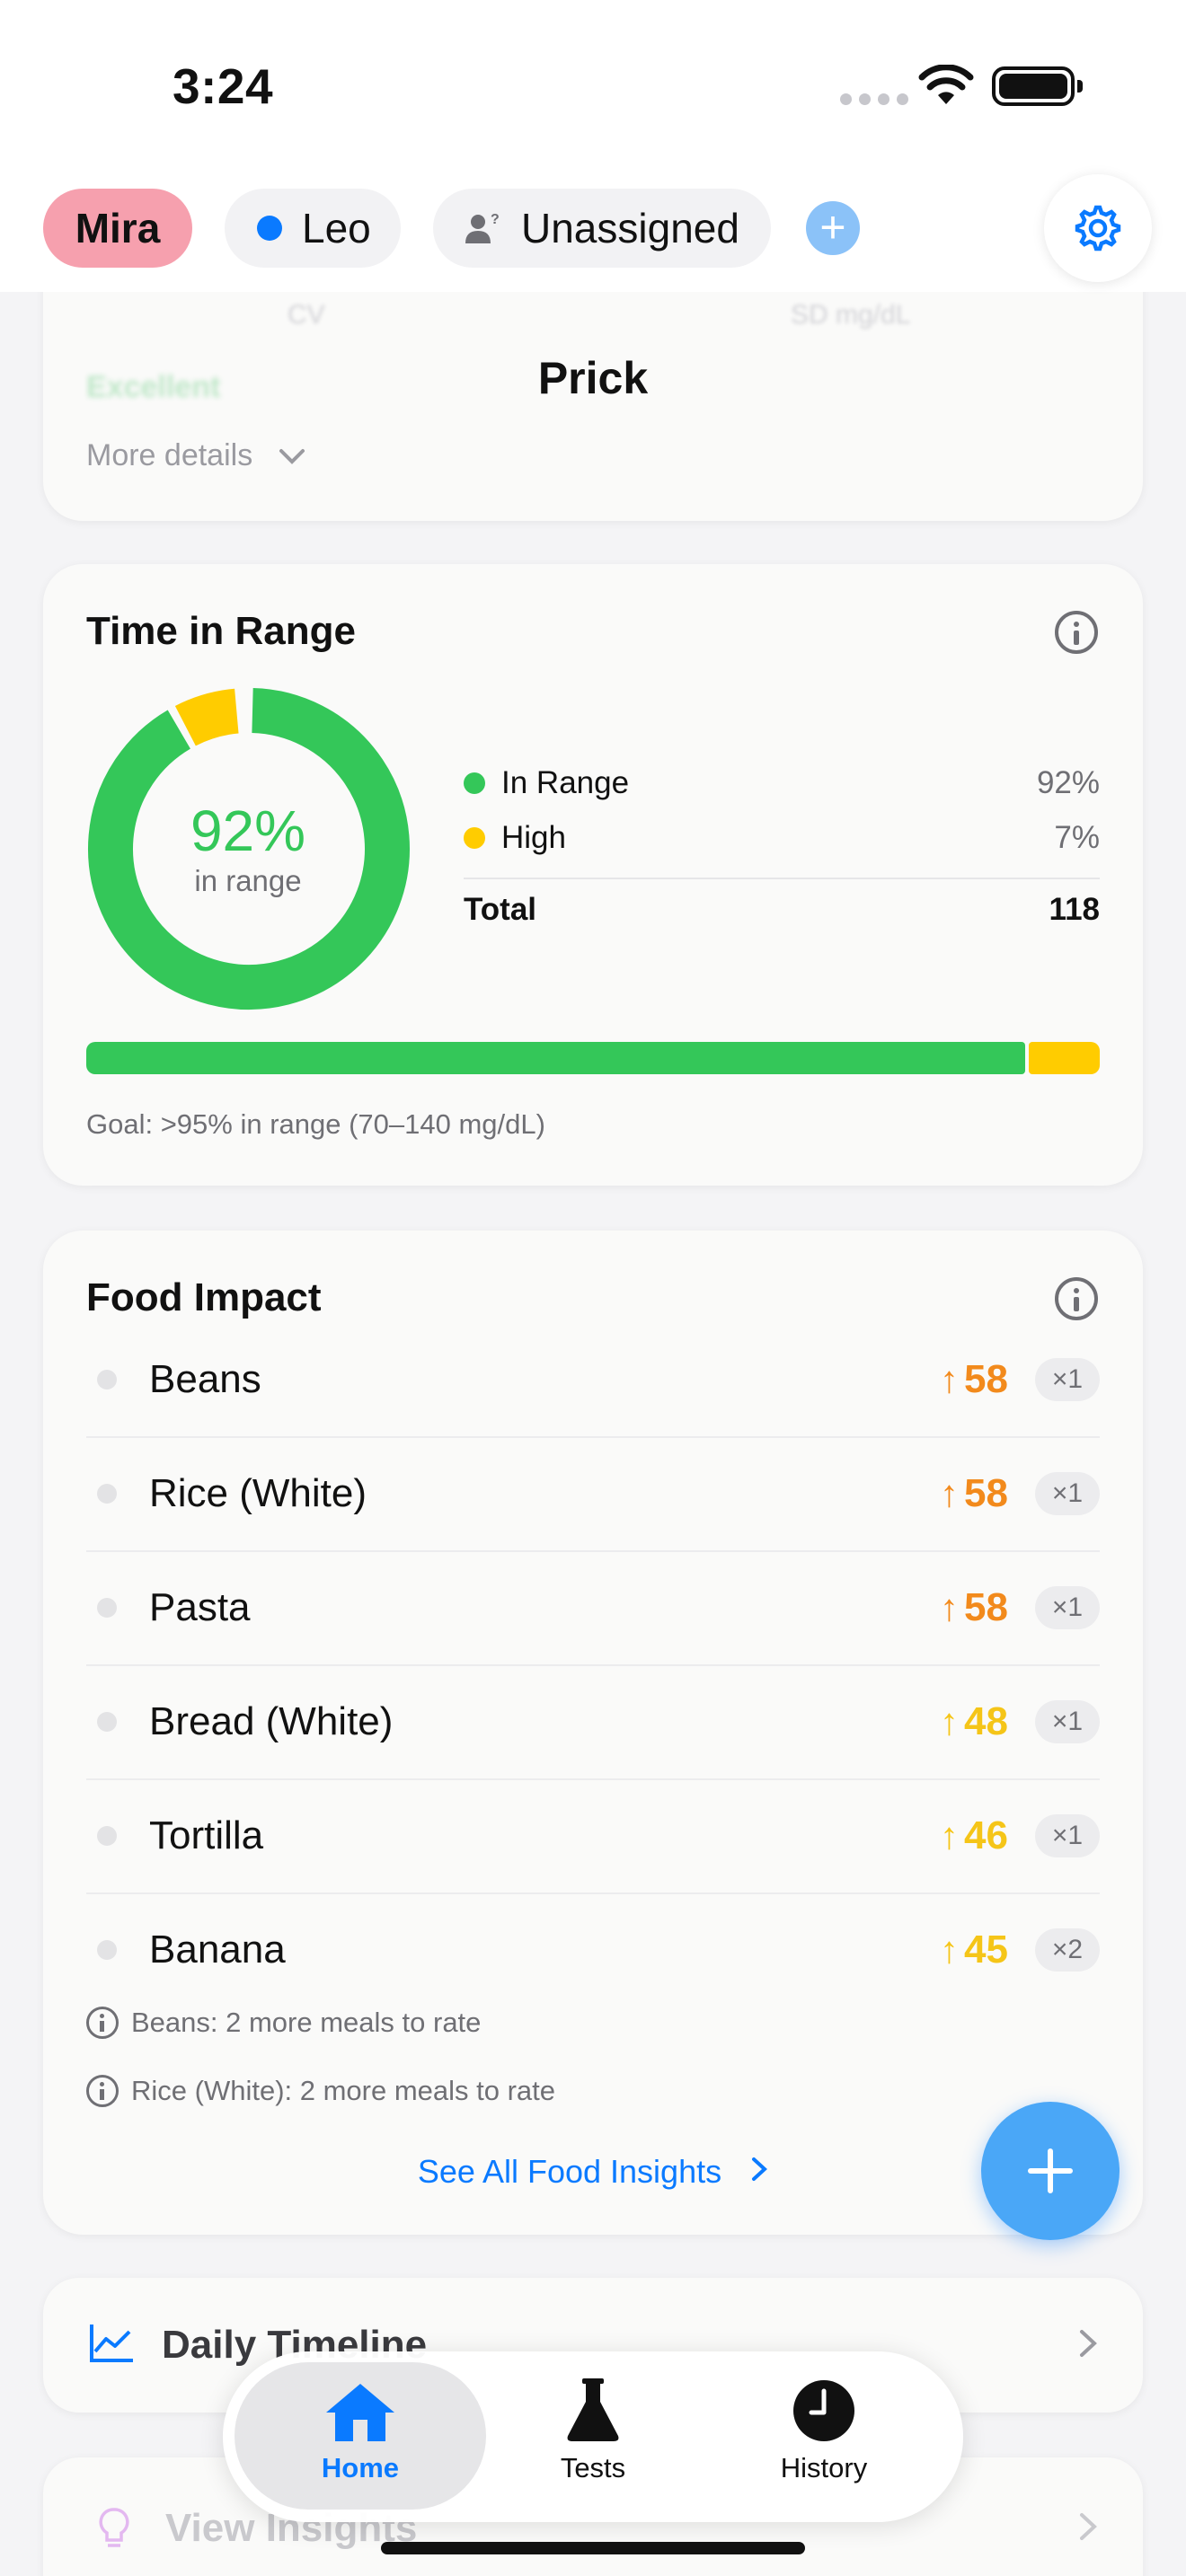  I want to click on settings-button, so click(1098, 228).